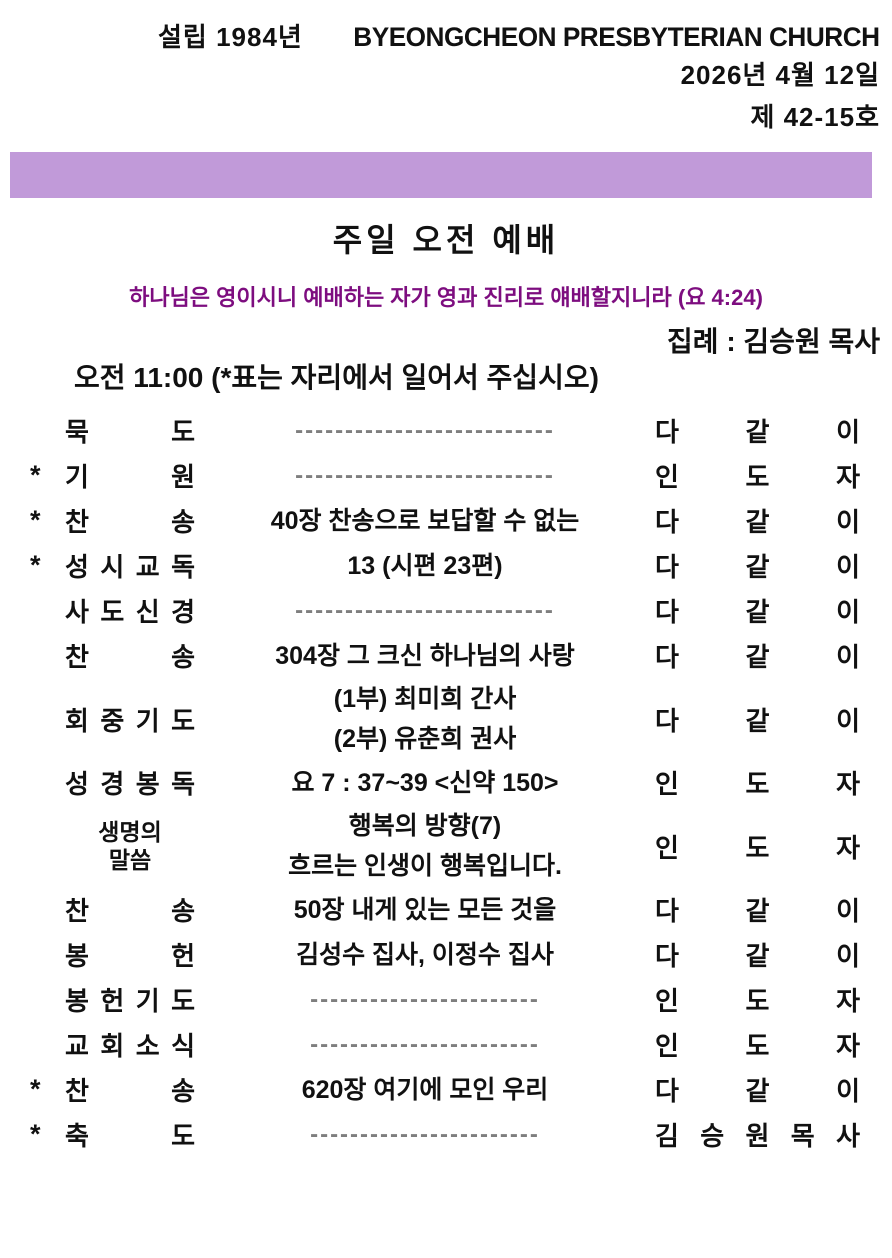 The image size is (892, 1258). What do you see at coordinates (815, 117) in the screenshot?
I see `issue-number: 제 42-15호` at bounding box center [815, 117].